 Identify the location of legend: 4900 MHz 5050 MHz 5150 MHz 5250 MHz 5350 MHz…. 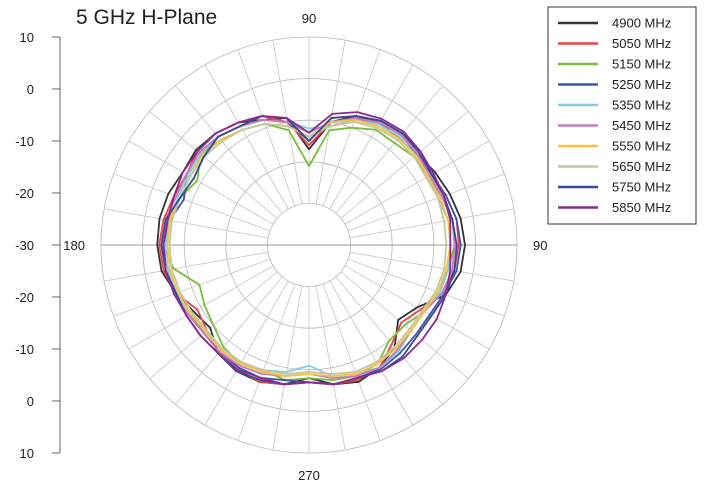
(622, 115).